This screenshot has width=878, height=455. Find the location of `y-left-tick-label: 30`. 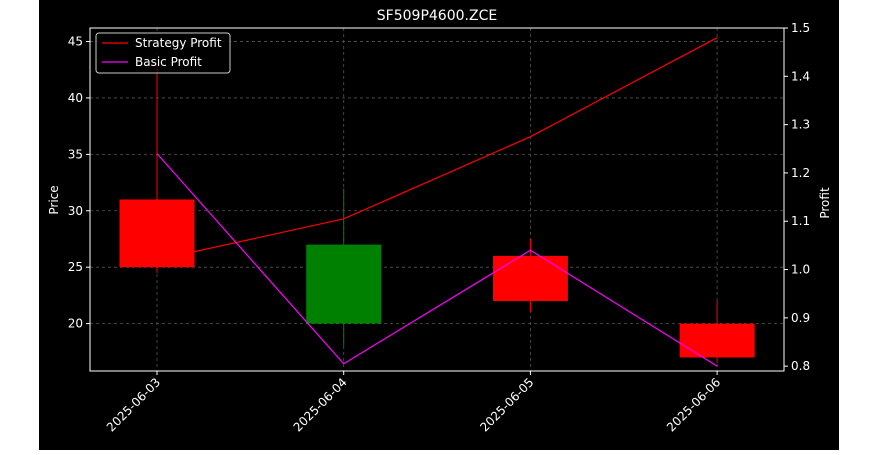

y-left-tick-label: 30 is located at coordinates (75, 211).